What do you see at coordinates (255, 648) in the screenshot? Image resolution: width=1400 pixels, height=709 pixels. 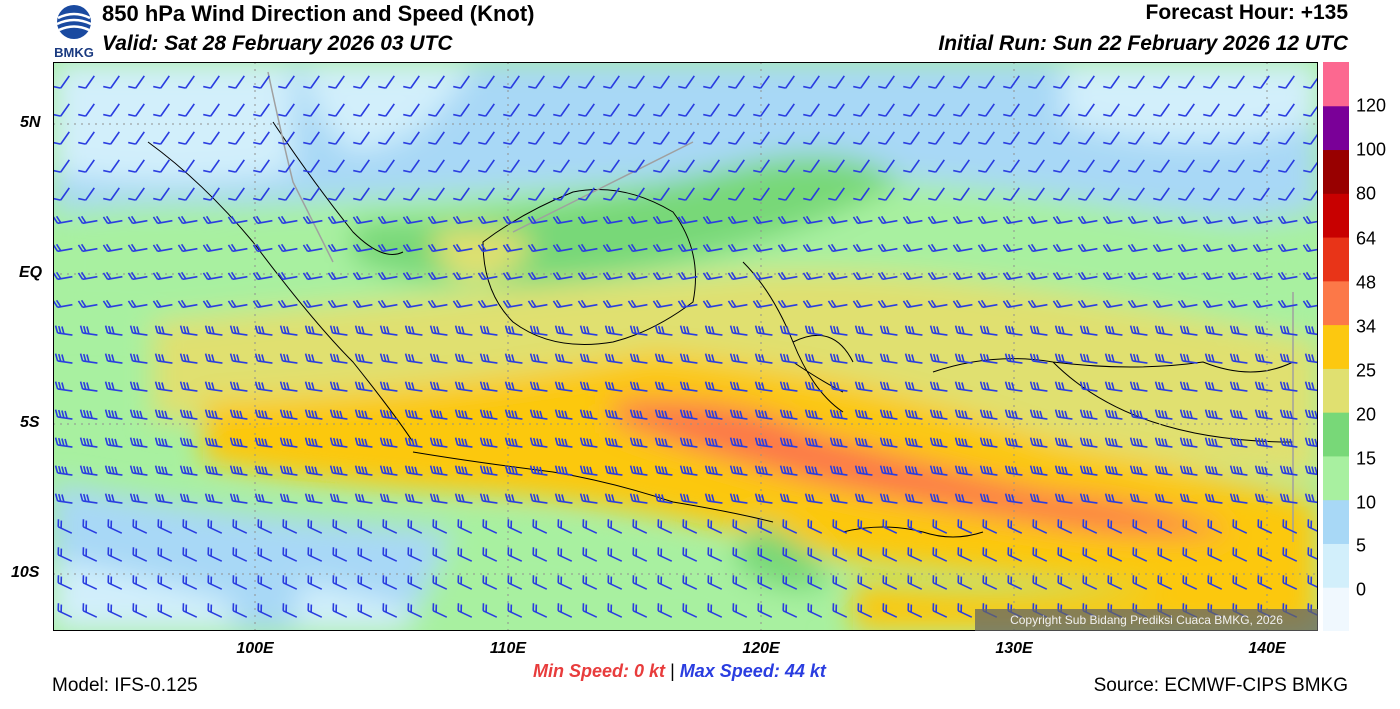 I see `lon-label-100e: 100E` at bounding box center [255, 648].